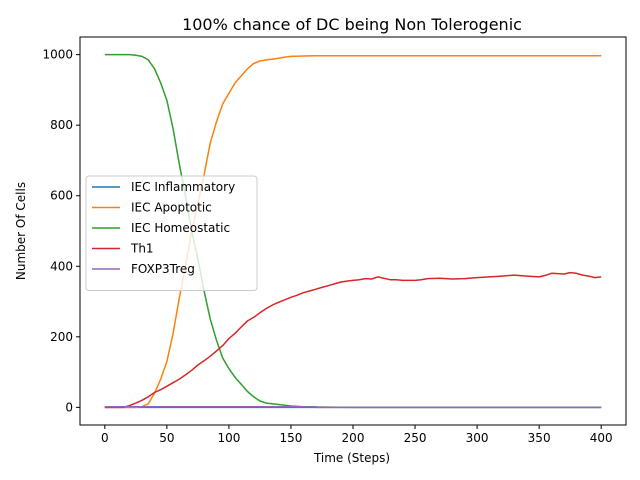 The image size is (640, 480). I want to click on legend-frame, so click(171, 233).